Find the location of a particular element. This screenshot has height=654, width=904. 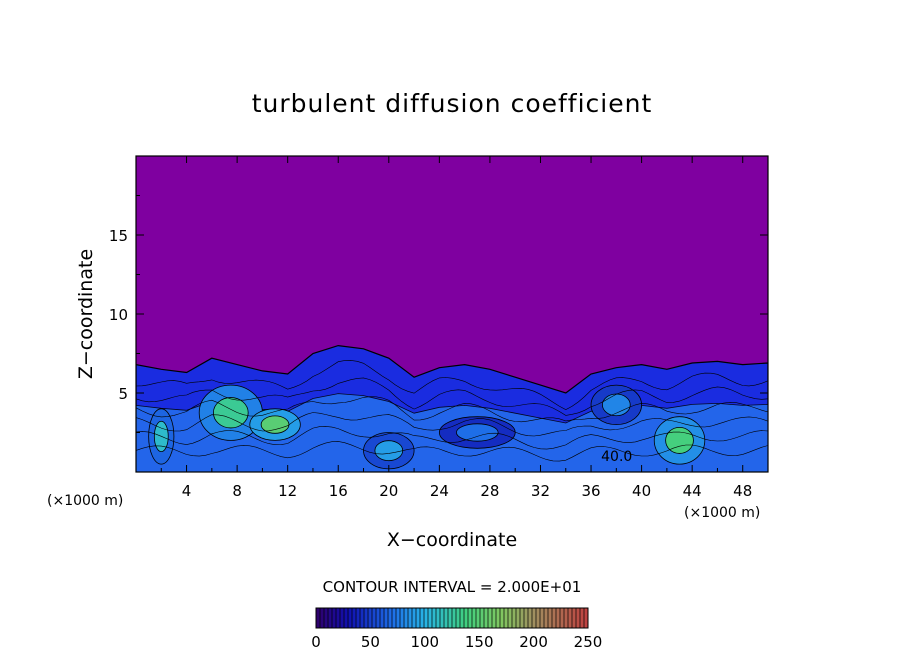

colorbar-tick-label: 250 is located at coordinates (588, 642).